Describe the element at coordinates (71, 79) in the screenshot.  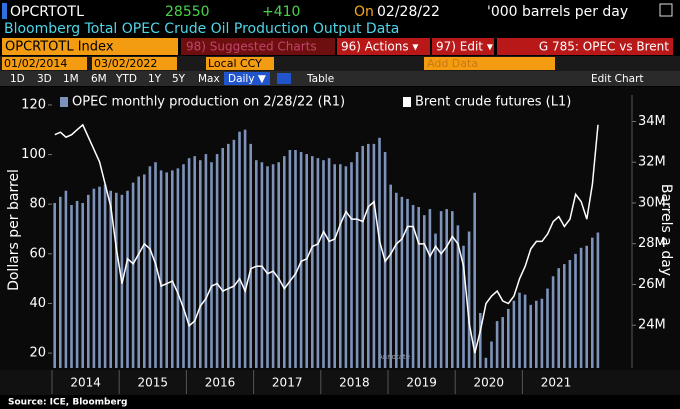
I see `period-button: 1M` at that location.